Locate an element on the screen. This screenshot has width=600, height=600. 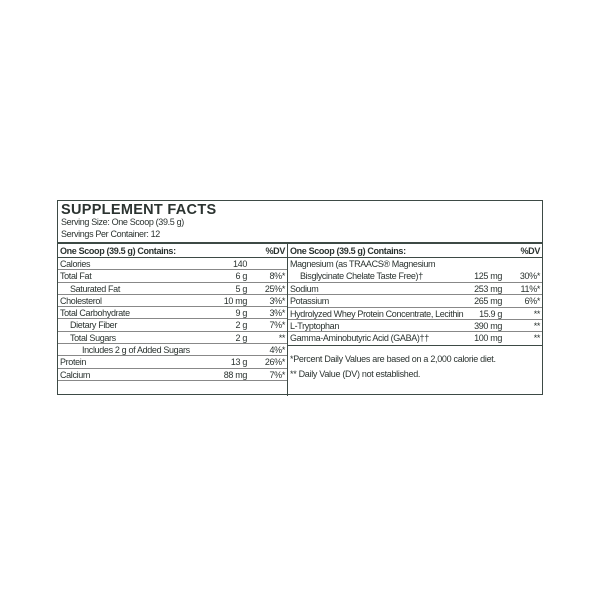
nutrient-amount: 253 mg is located at coordinates (488, 289).